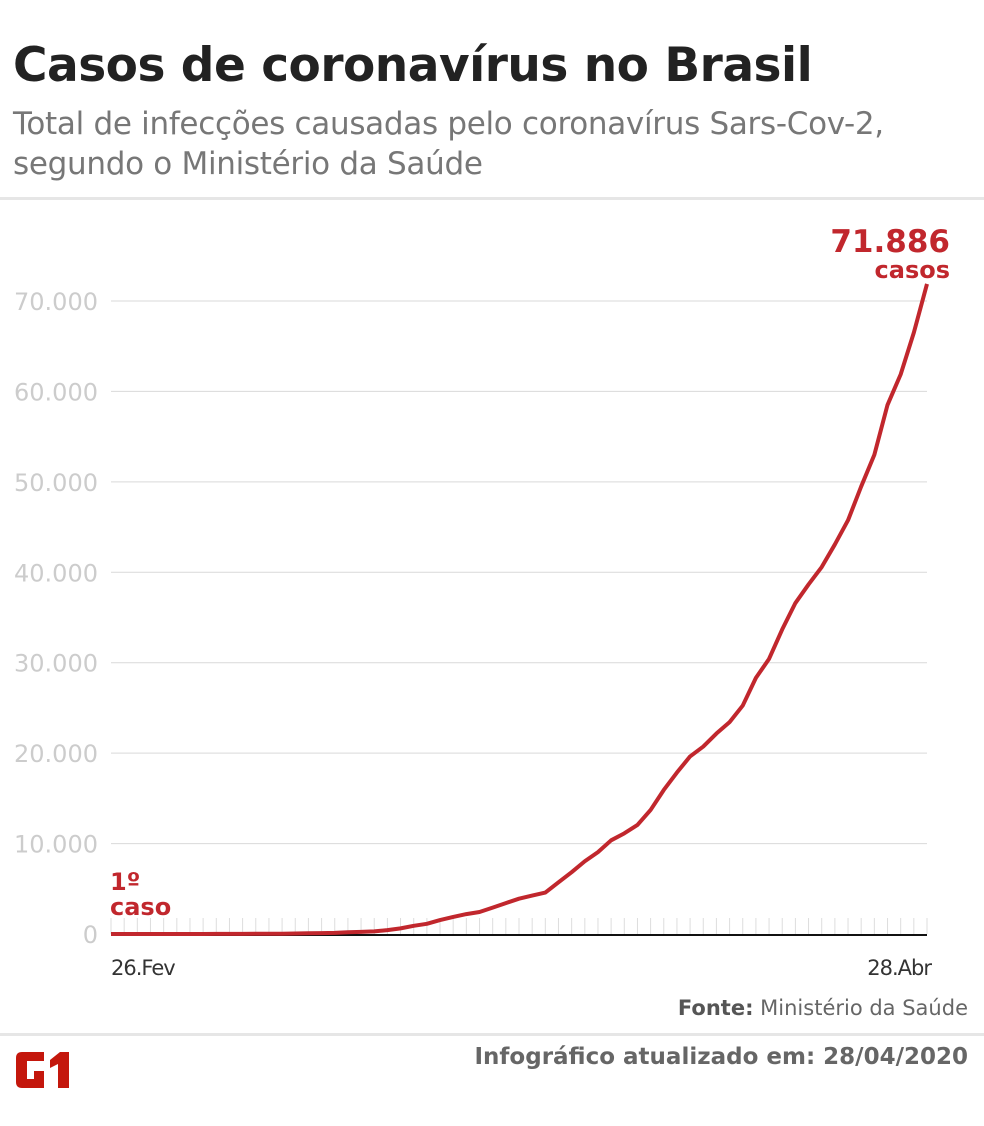 This screenshot has height=1126, width=984. I want to click on last-value-label: 71.886, so click(890, 242).